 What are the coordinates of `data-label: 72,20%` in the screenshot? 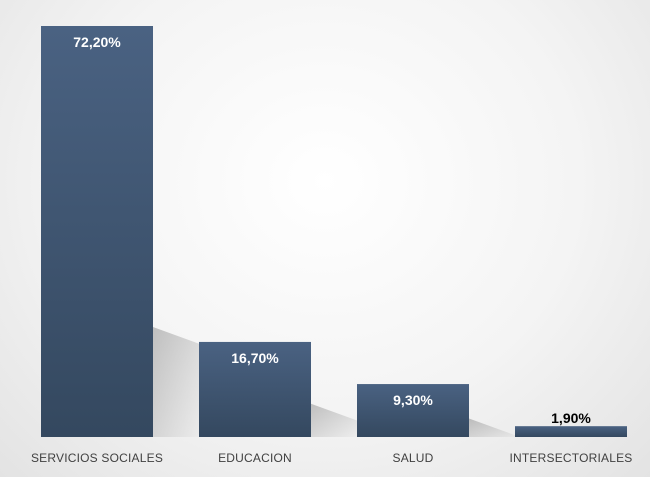 It's located at (97, 42).